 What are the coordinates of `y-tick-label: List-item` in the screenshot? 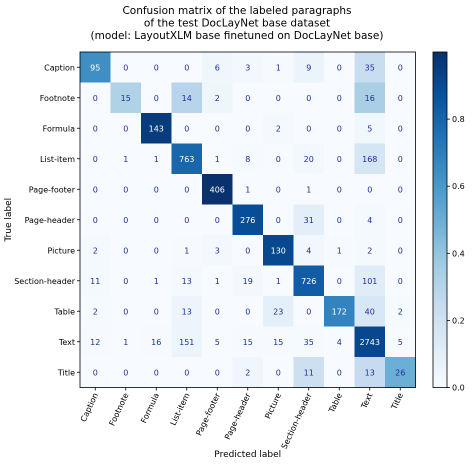 It's located at (57, 159).